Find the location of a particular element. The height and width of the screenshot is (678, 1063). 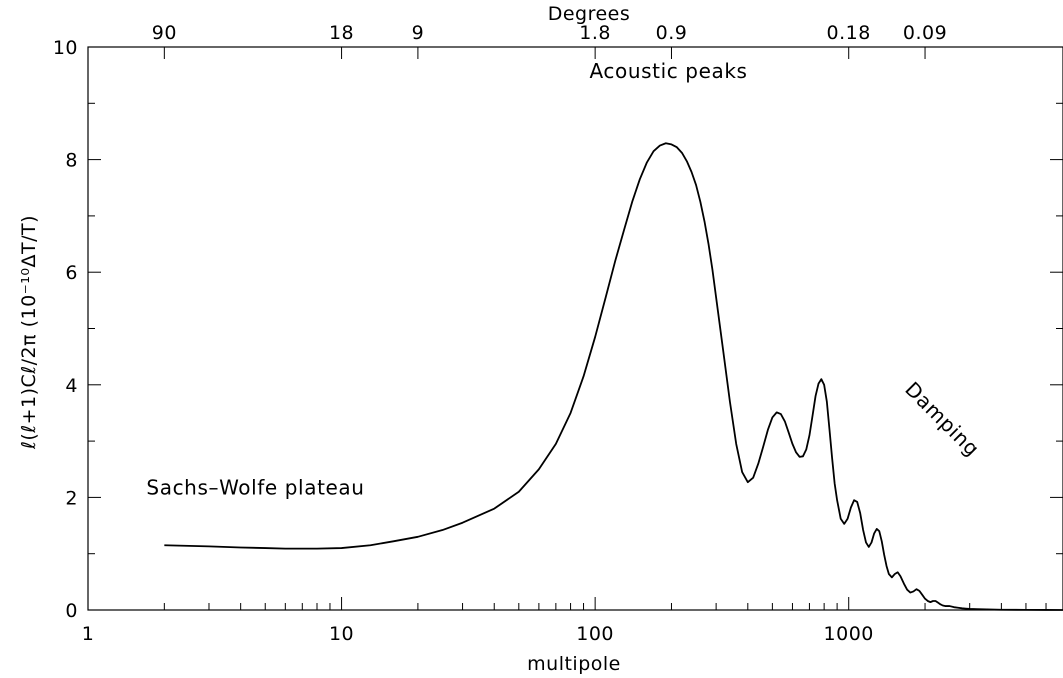

x-axis-title: multipole is located at coordinates (574, 664).